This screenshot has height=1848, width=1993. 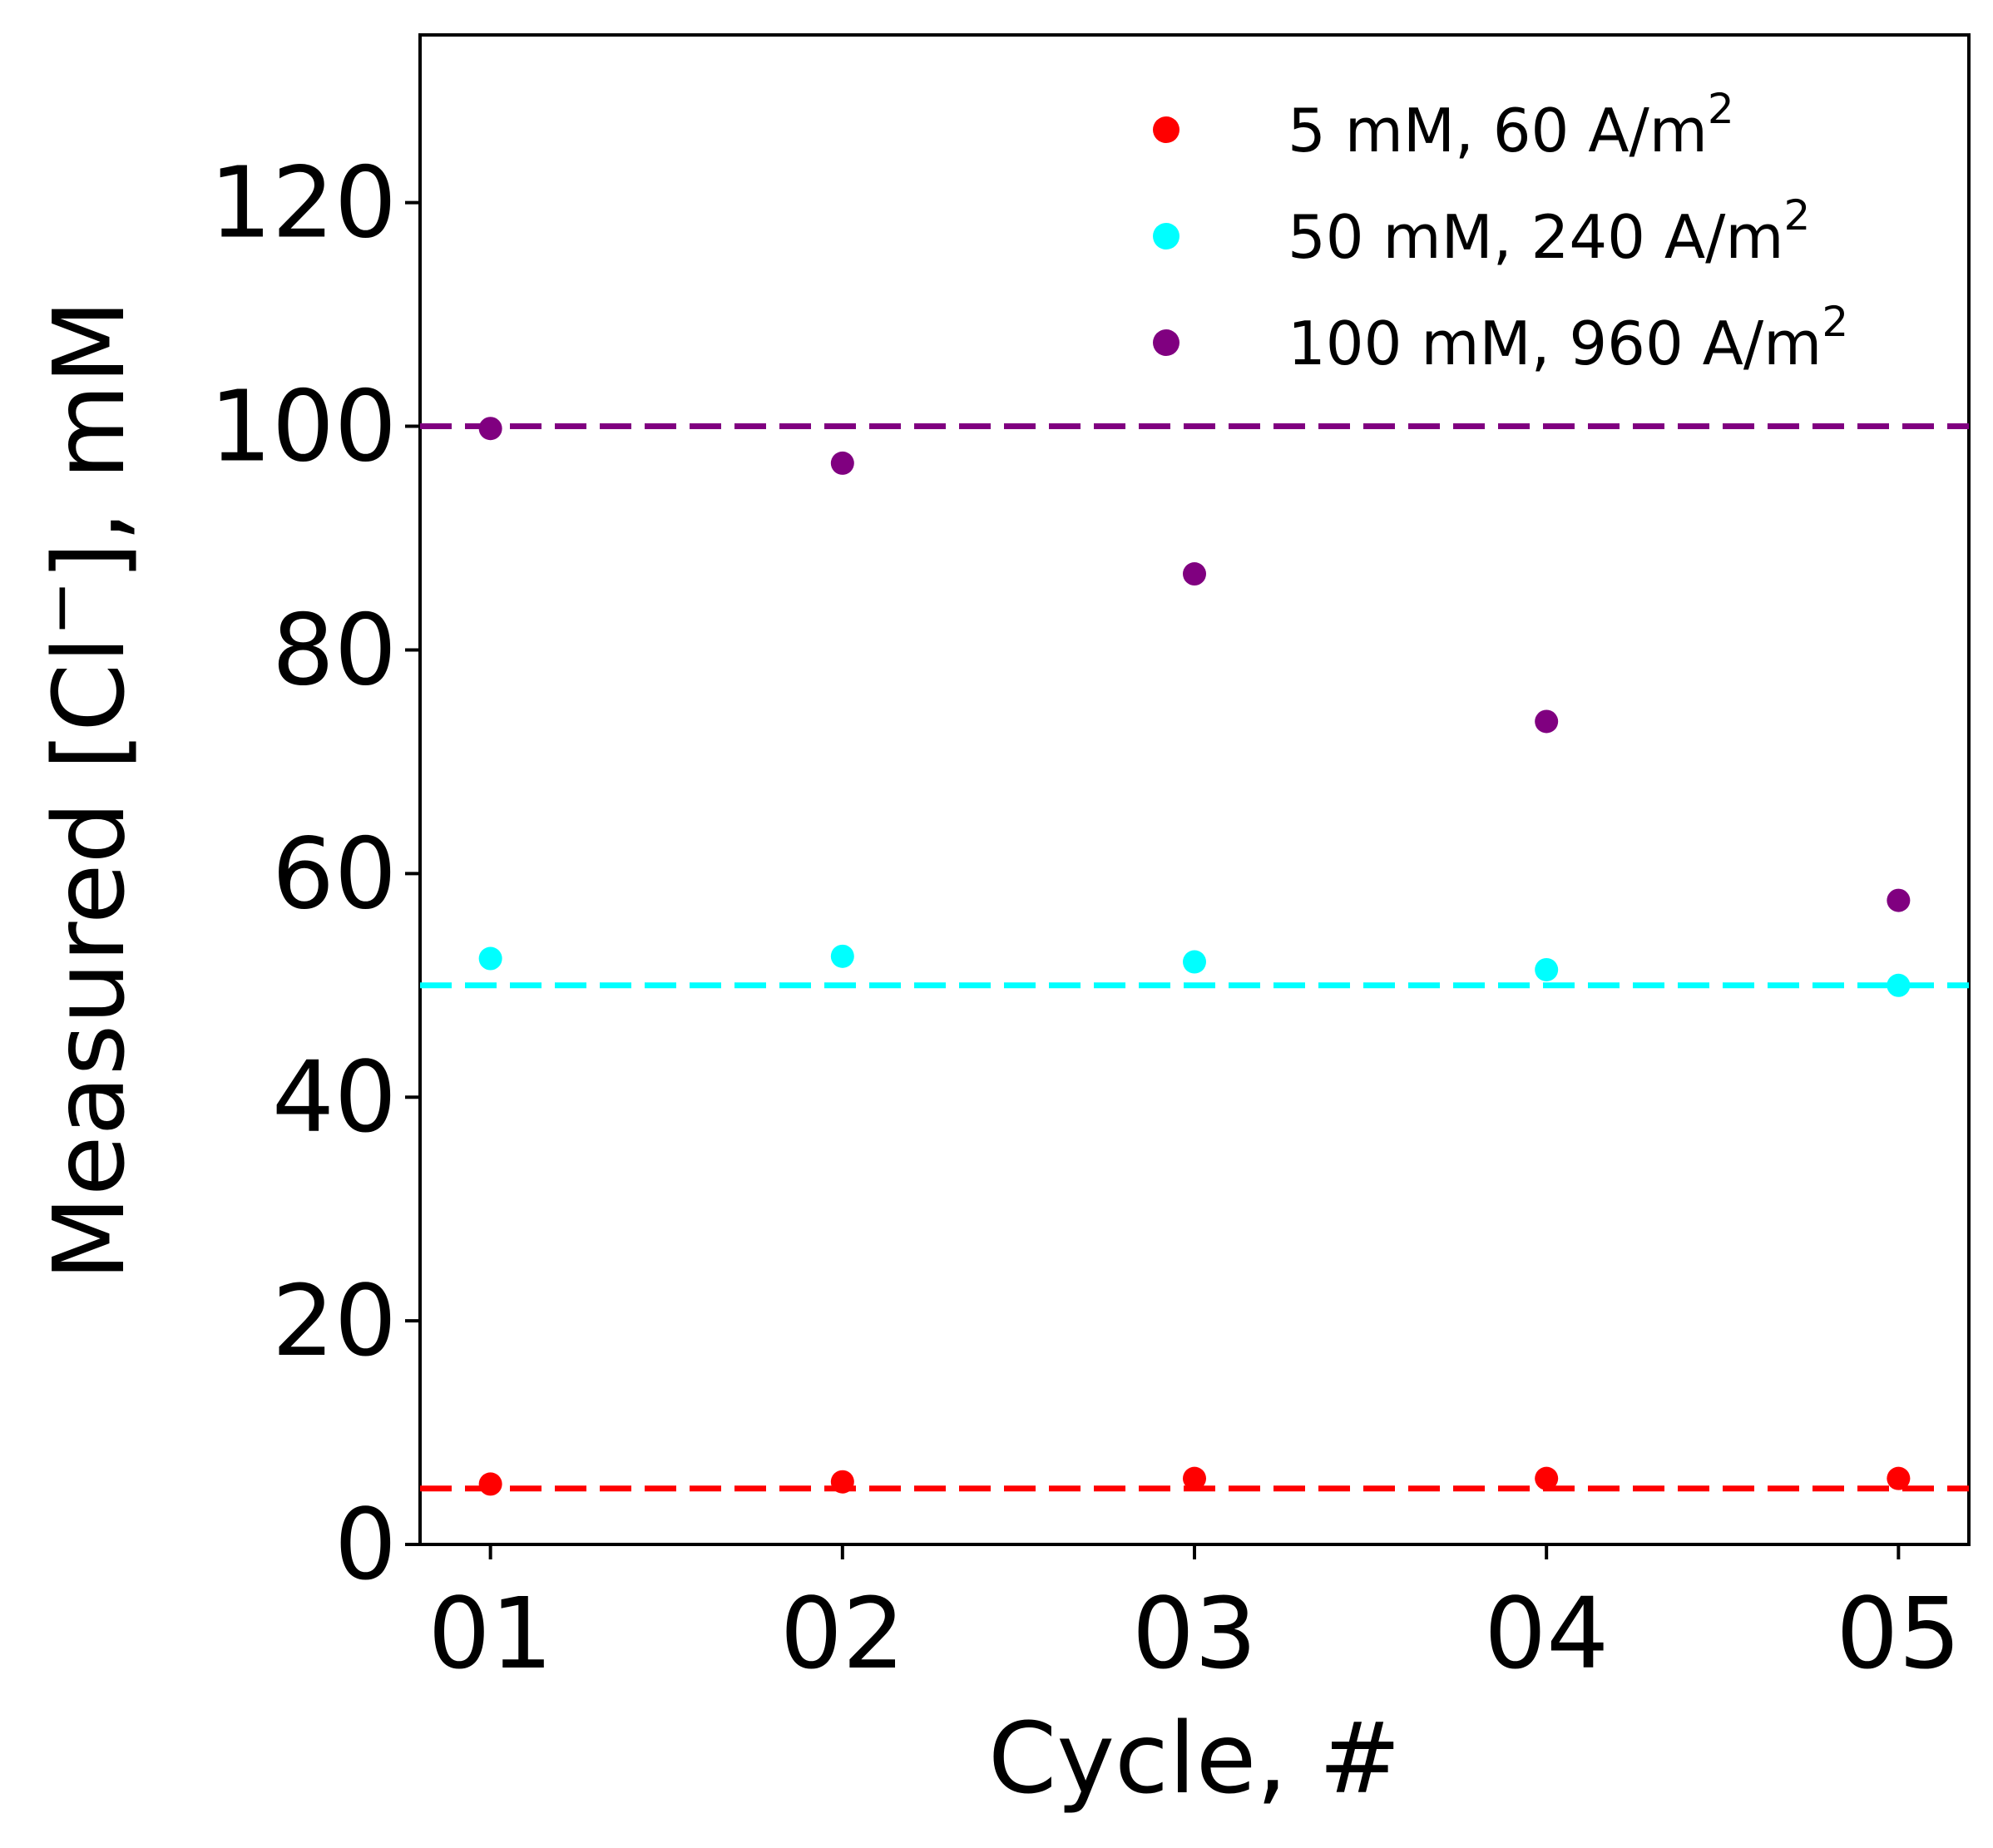 I want to click on legend-label-series-3: 100 mM, 960 A/m2, so click(x=1568, y=338).